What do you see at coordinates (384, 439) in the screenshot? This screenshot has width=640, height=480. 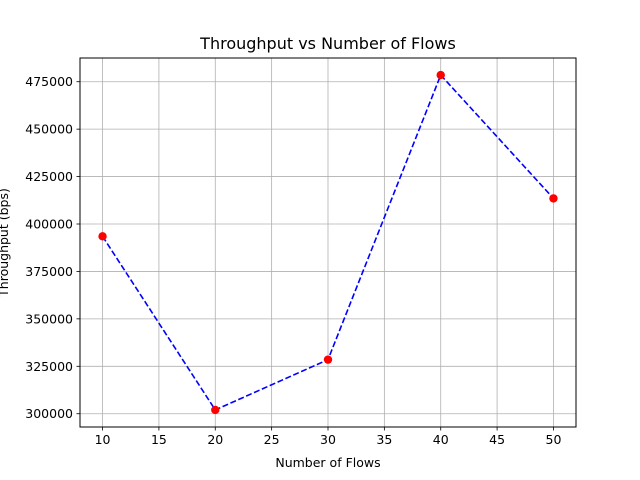 I see `x-tick-label: 35` at bounding box center [384, 439].